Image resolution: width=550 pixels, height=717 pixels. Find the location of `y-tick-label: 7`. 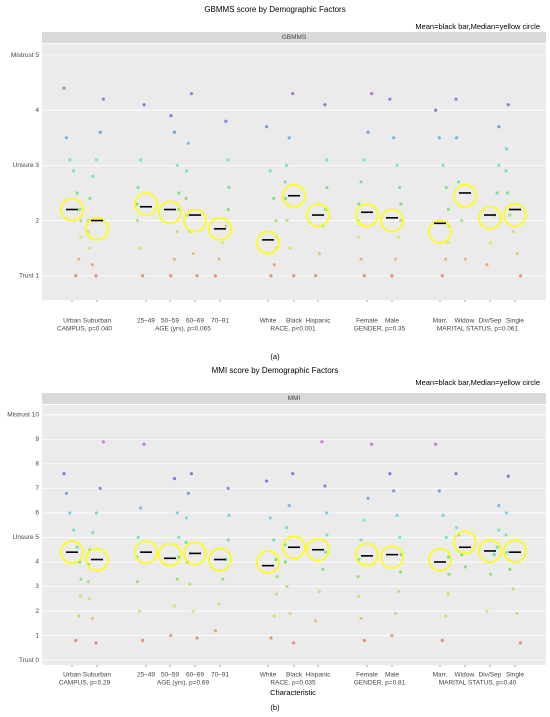

y-tick-label: 7 is located at coordinates (37, 488).